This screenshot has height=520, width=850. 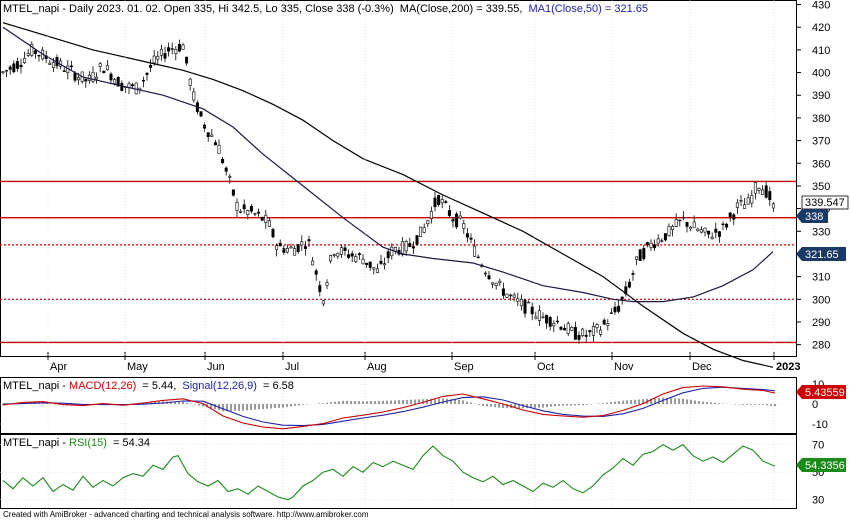 I want to click on rsi-value-tag: 54.3356, so click(x=821, y=465).